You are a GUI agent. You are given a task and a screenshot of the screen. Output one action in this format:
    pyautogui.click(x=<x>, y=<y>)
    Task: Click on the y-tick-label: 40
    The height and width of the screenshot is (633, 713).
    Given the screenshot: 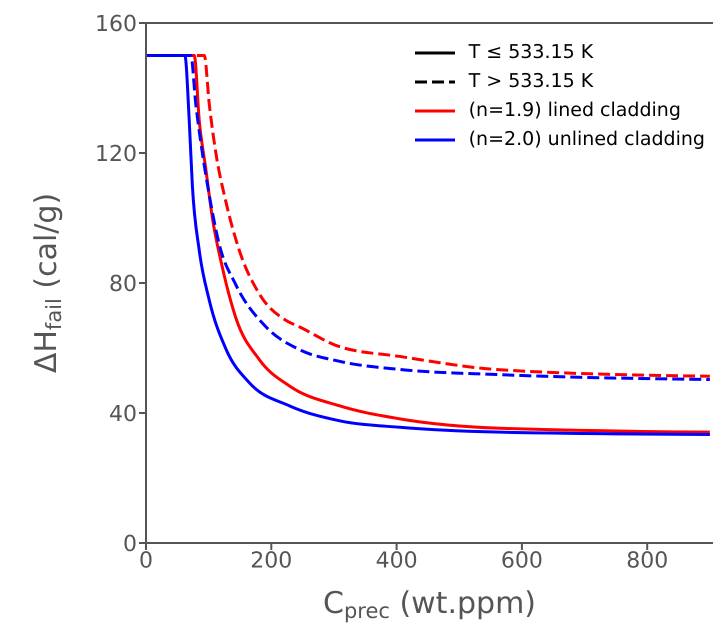 What is the action you would take?
    pyautogui.click(x=123, y=414)
    